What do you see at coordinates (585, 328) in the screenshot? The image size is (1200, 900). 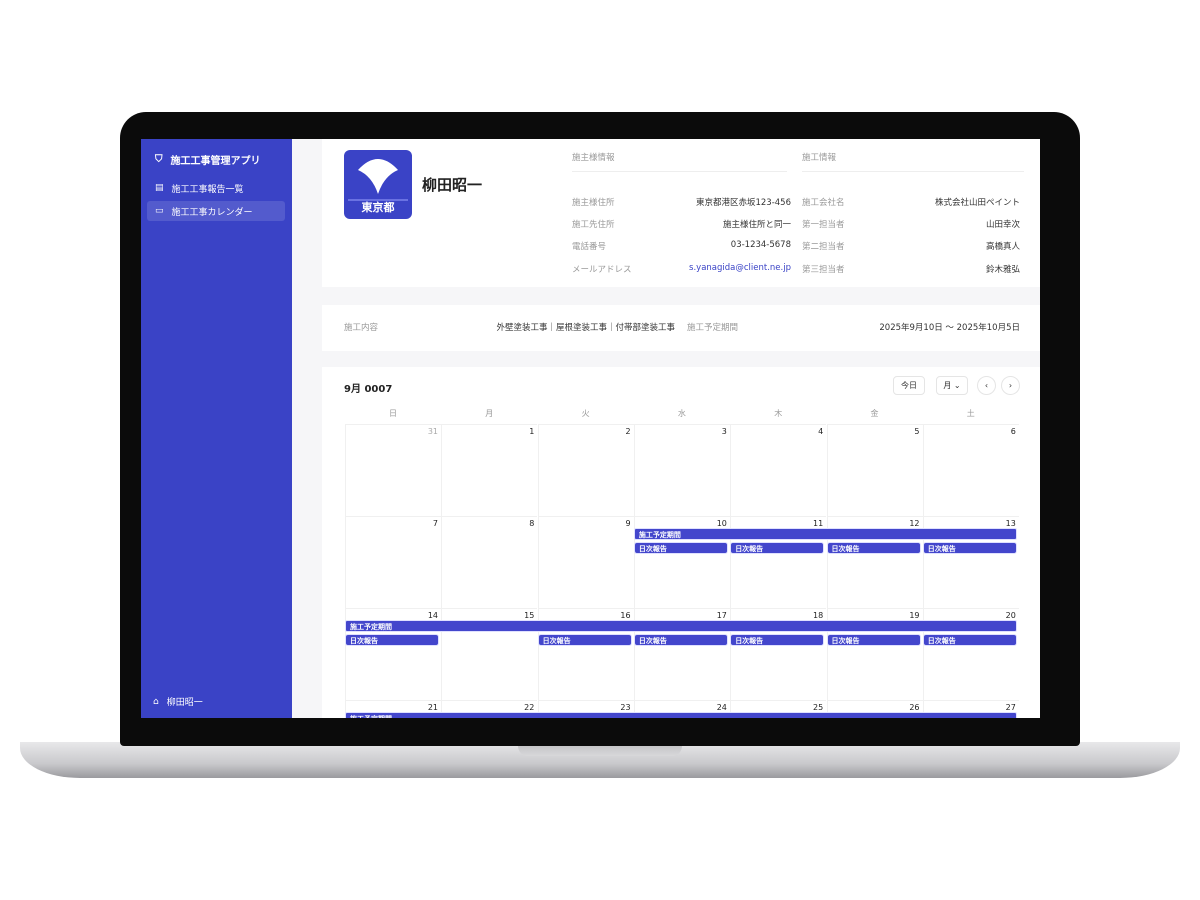 I see `content-value: 外壁塗装工事｜屋根塗装工事｜付帯部塗装工事` at bounding box center [585, 328].